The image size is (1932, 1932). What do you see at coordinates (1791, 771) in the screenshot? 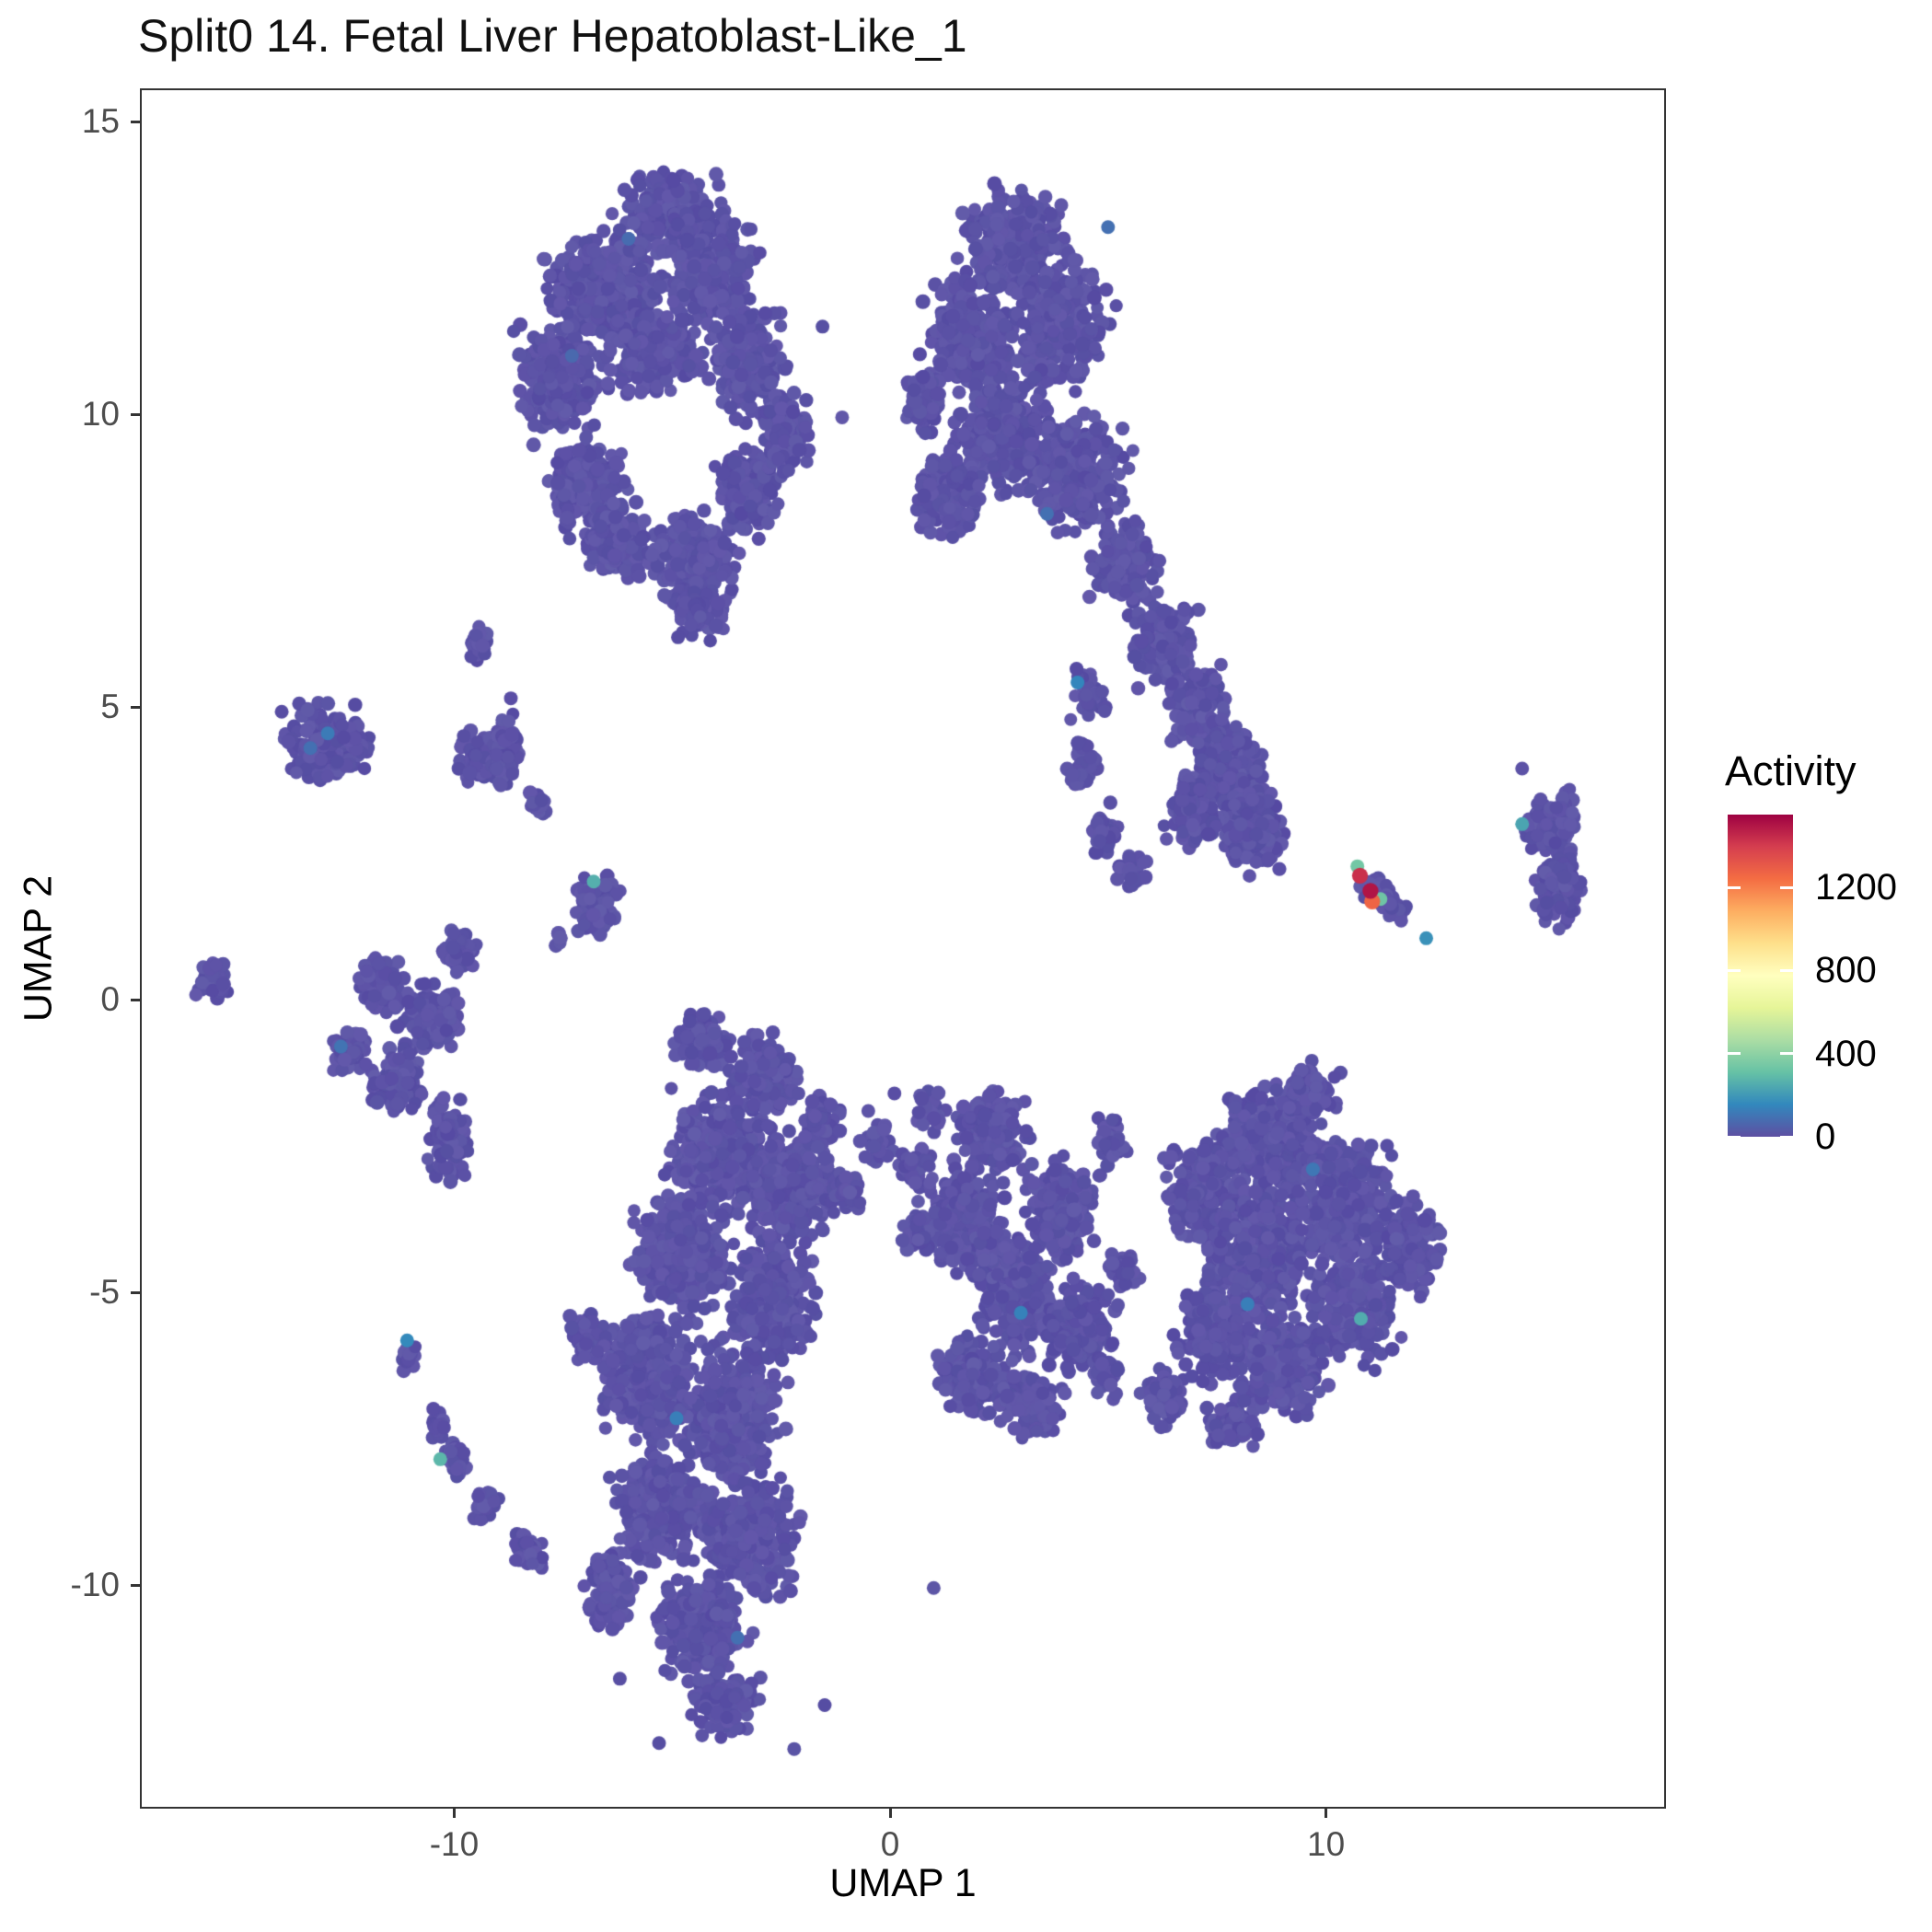
I see `legend-title: Activity` at bounding box center [1791, 771].